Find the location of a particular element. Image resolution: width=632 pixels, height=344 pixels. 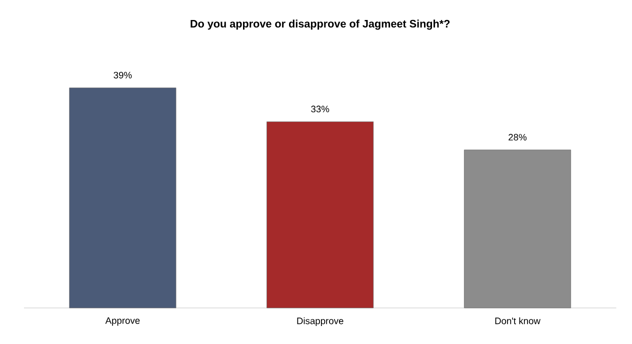

data-label: 28% is located at coordinates (517, 137).